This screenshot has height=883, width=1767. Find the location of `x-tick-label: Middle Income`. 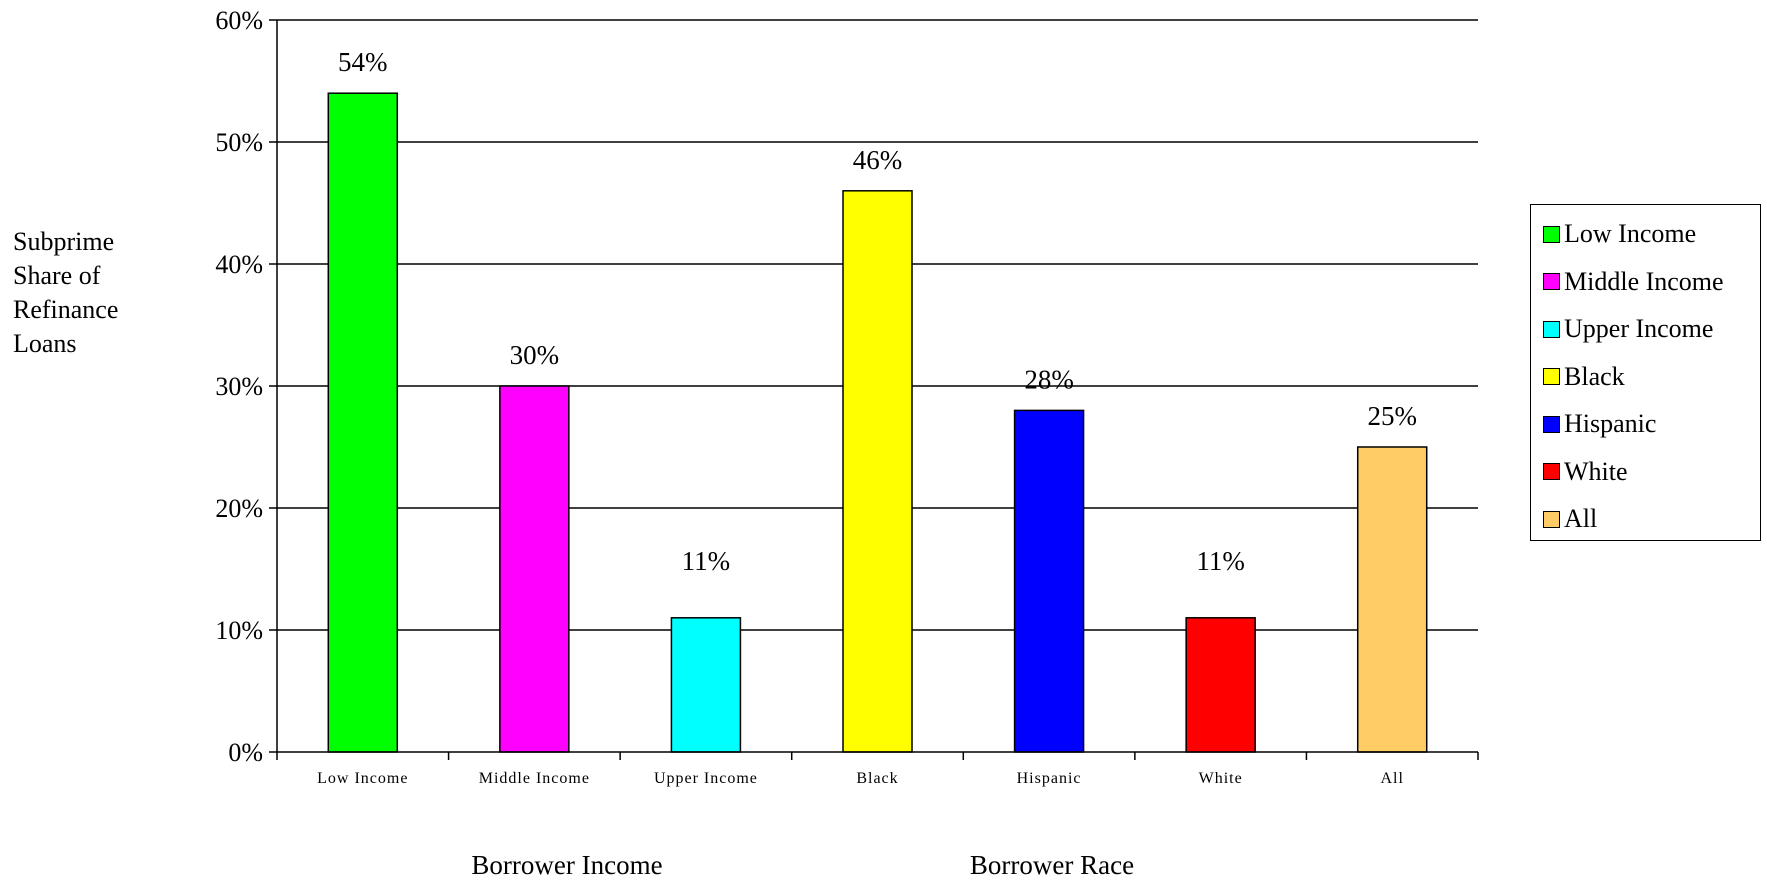

x-tick-label: Middle Income is located at coordinates (534, 778).